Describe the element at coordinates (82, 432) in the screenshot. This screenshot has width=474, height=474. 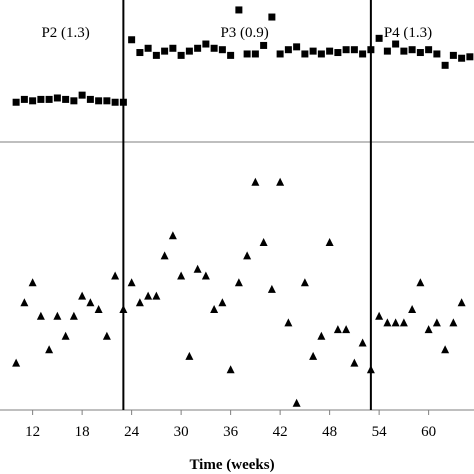
I see `x-tick-label: 18` at that location.